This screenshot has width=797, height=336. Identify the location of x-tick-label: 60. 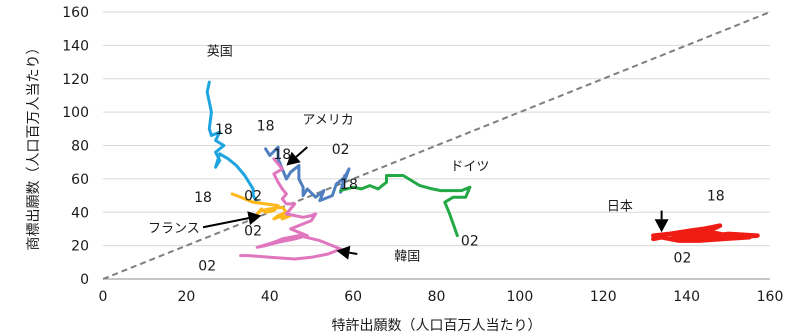
(353, 297).